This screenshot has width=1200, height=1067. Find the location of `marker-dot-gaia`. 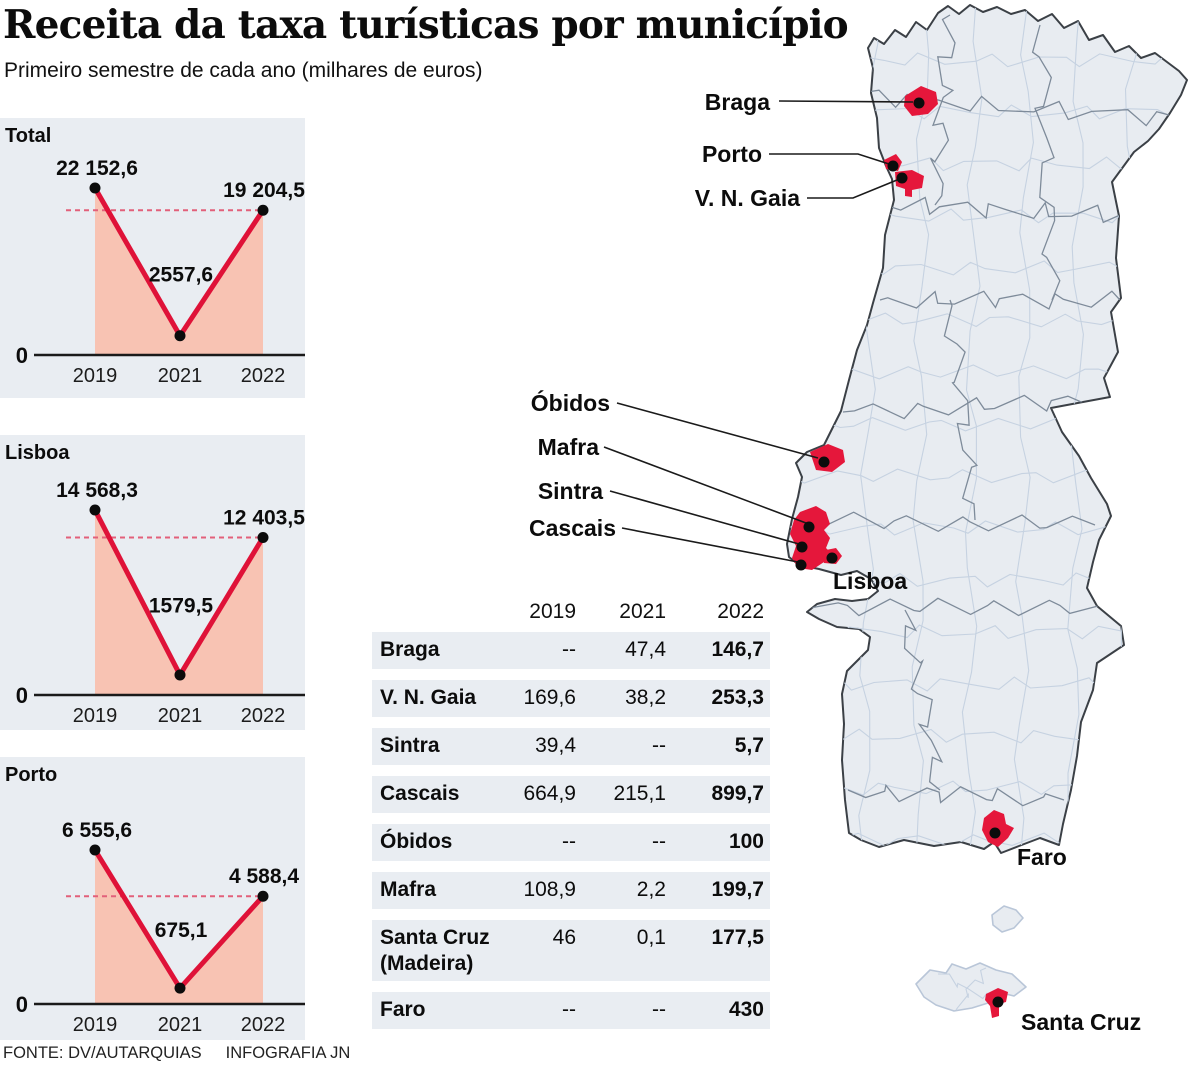

marker-dot-gaia is located at coordinates (902, 178).